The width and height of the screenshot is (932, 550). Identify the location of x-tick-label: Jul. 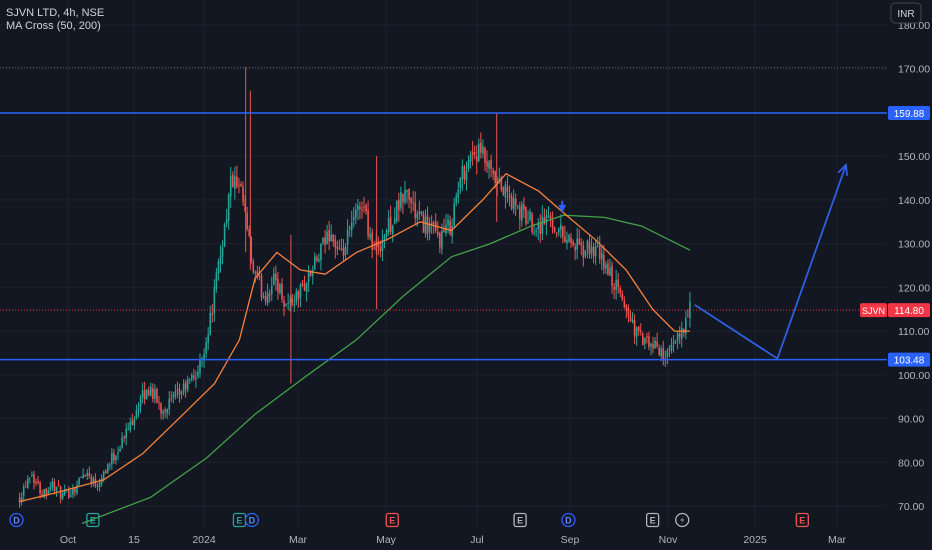
(476, 540).